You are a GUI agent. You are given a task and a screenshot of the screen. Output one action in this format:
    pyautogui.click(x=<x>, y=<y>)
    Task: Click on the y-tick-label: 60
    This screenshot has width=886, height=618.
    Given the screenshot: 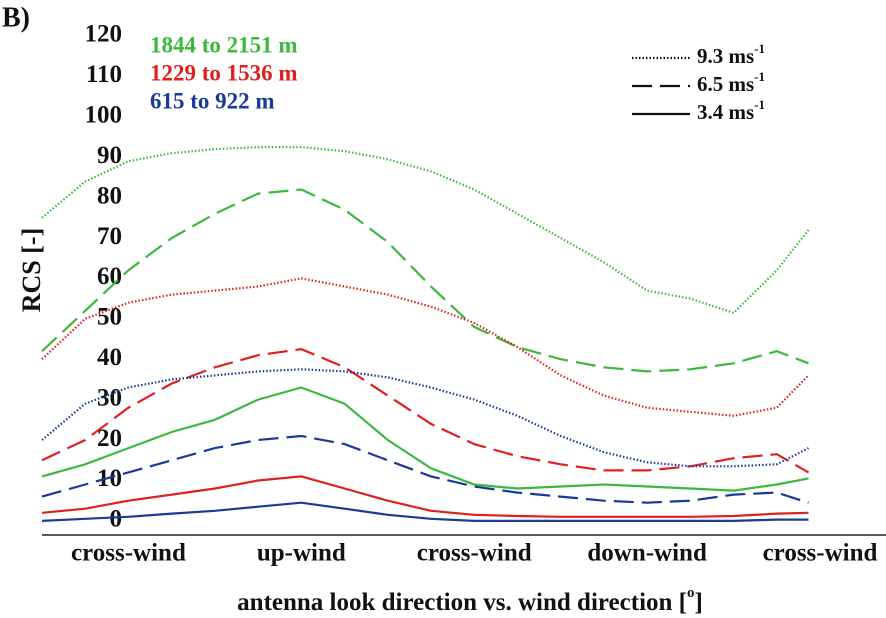 What is the action you would take?
    pyautogui.click(x=109, y=276)
    